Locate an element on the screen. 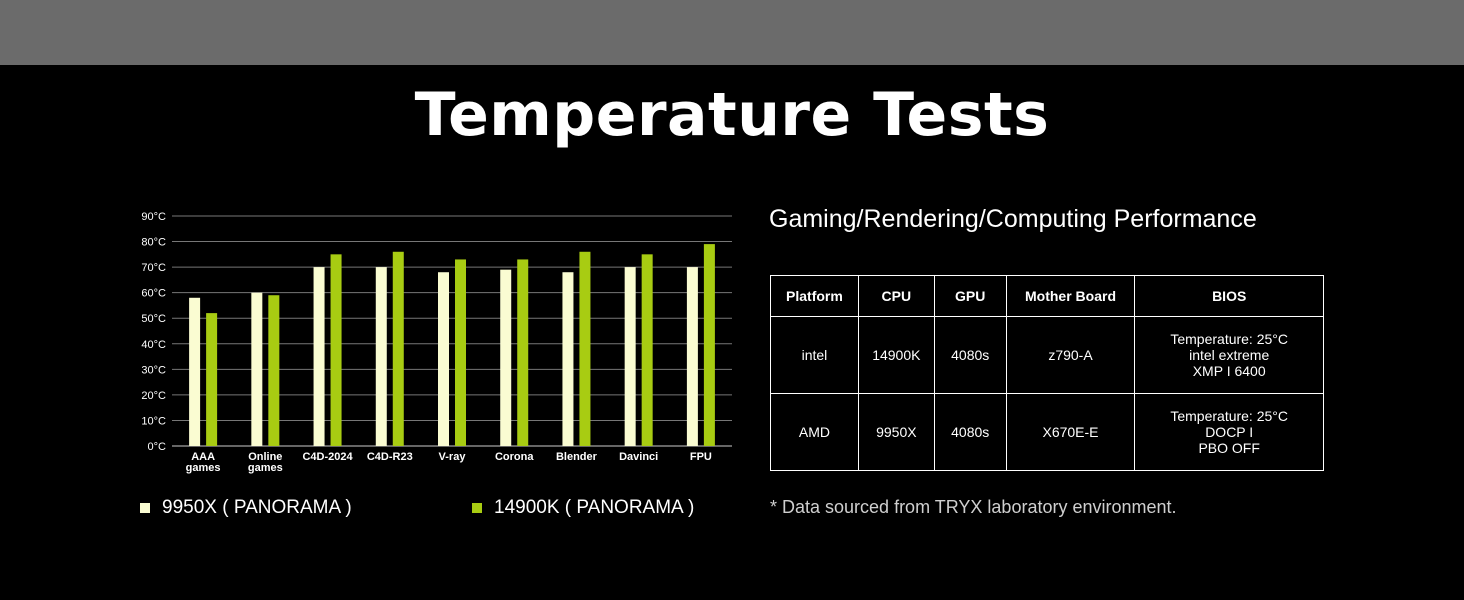 This screenshot has height=600, width=1464. bios-line: intel extreme is located at coordinates (1229, 355).